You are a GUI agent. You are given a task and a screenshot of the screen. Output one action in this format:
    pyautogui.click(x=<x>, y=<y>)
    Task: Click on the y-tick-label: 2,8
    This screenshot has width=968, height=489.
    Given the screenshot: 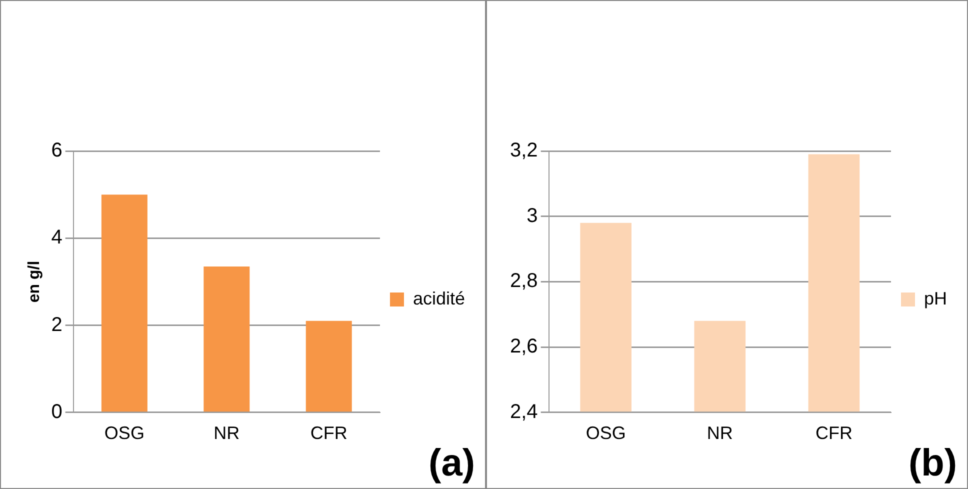 What is the action you would take?
    pyautogui.click(x=524, y=281)
    